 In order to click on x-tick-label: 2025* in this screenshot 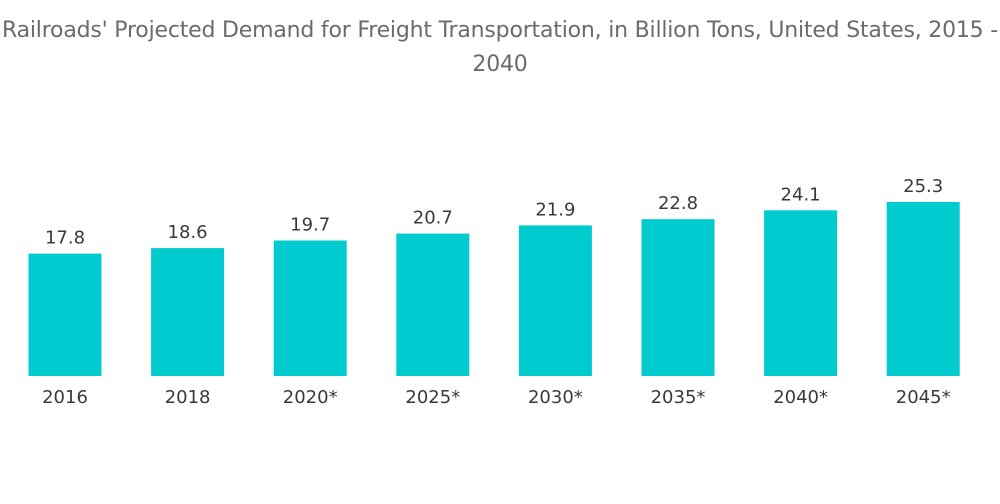, I will do `click(432, 397)`.